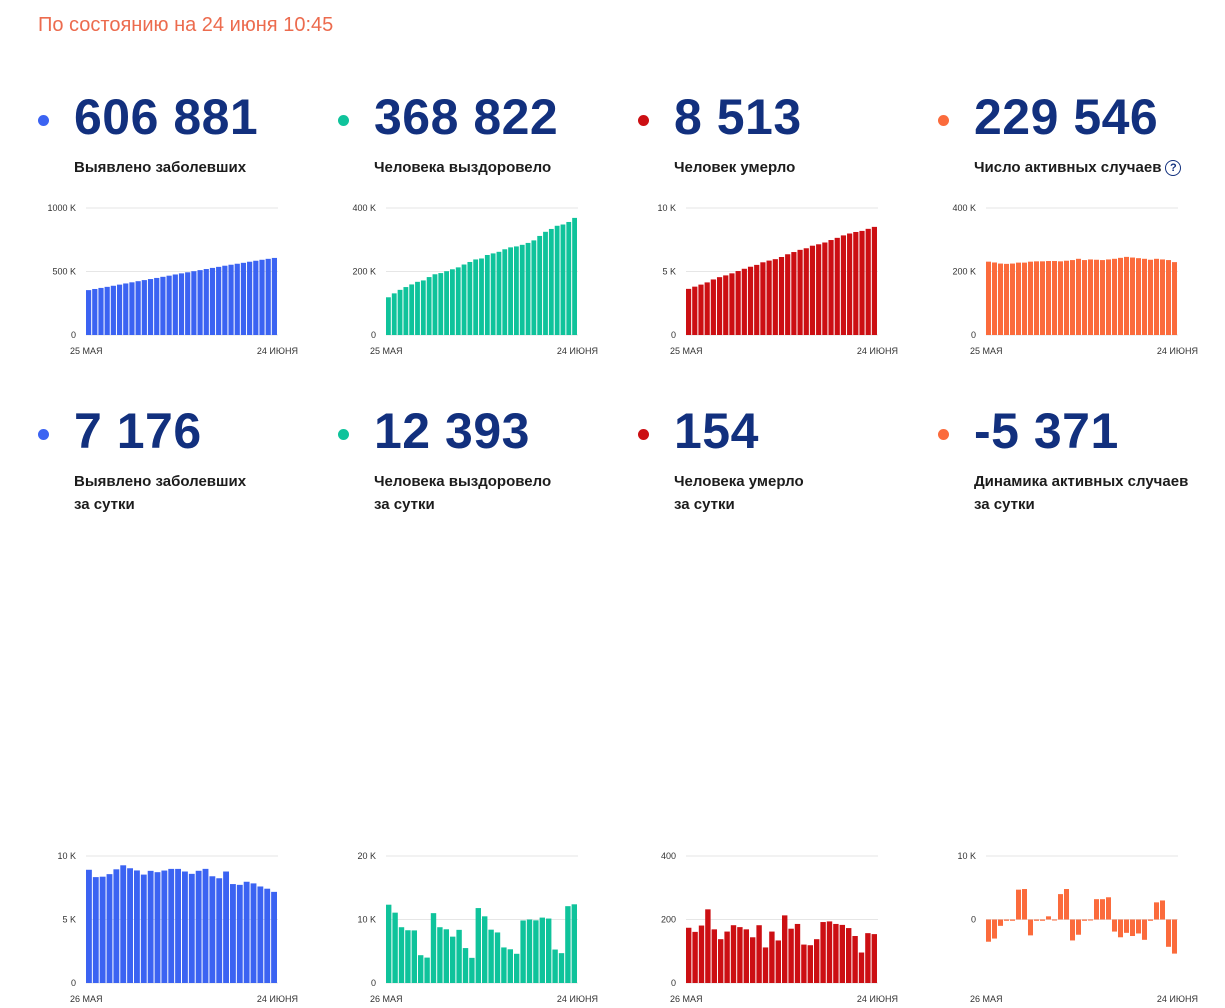  I want to click on help-icon: ?, so click(1173, 168).